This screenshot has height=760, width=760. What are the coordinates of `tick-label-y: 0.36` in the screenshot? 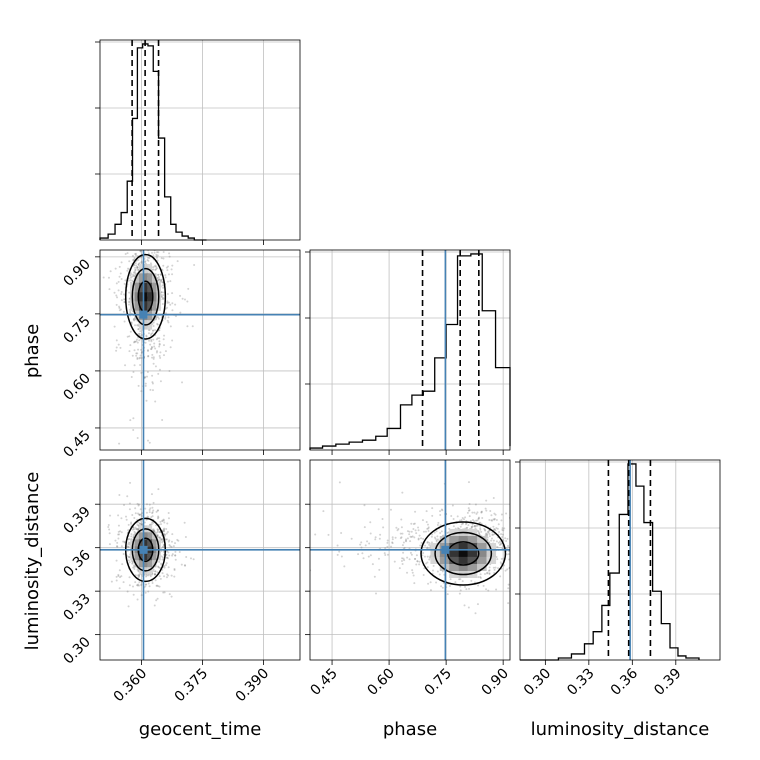 It's located at (76, 563).